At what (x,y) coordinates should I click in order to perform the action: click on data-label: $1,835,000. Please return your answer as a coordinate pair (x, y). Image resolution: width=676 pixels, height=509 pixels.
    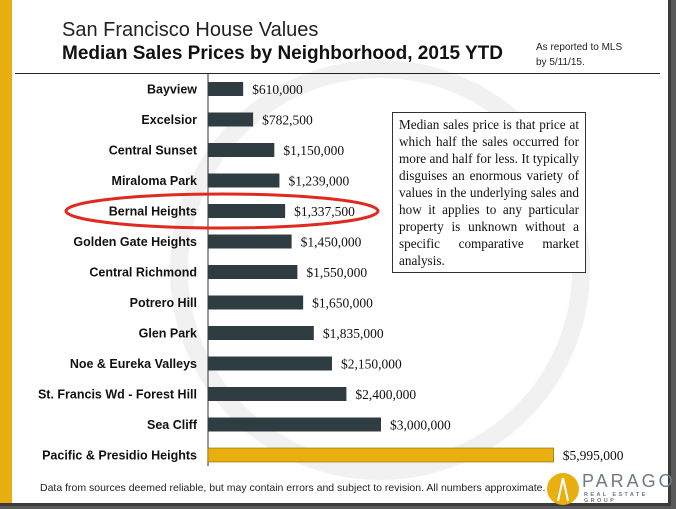
    Looking at the image, I should click on (353, 333).